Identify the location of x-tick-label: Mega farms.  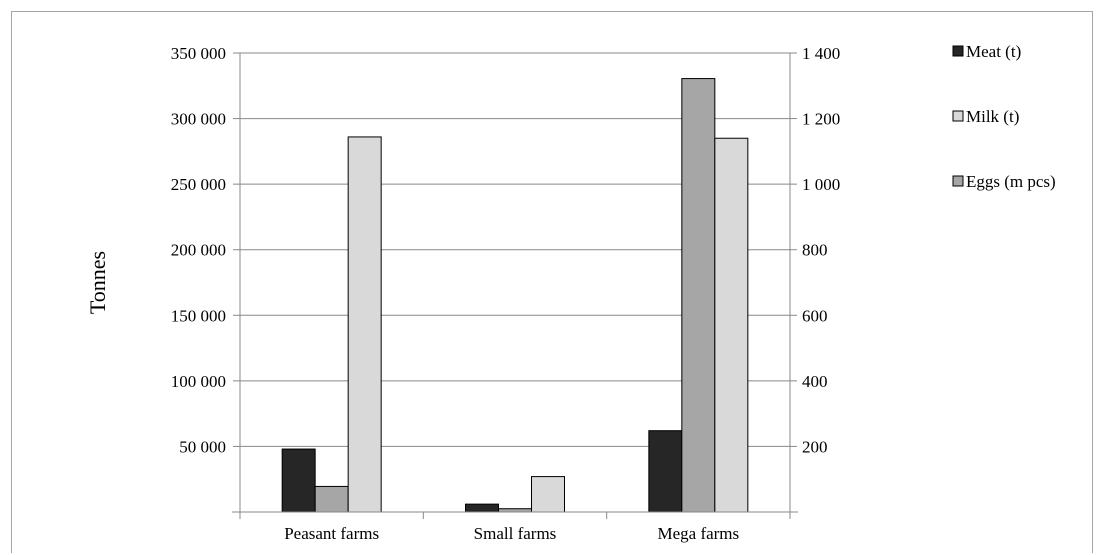
(698, 533).